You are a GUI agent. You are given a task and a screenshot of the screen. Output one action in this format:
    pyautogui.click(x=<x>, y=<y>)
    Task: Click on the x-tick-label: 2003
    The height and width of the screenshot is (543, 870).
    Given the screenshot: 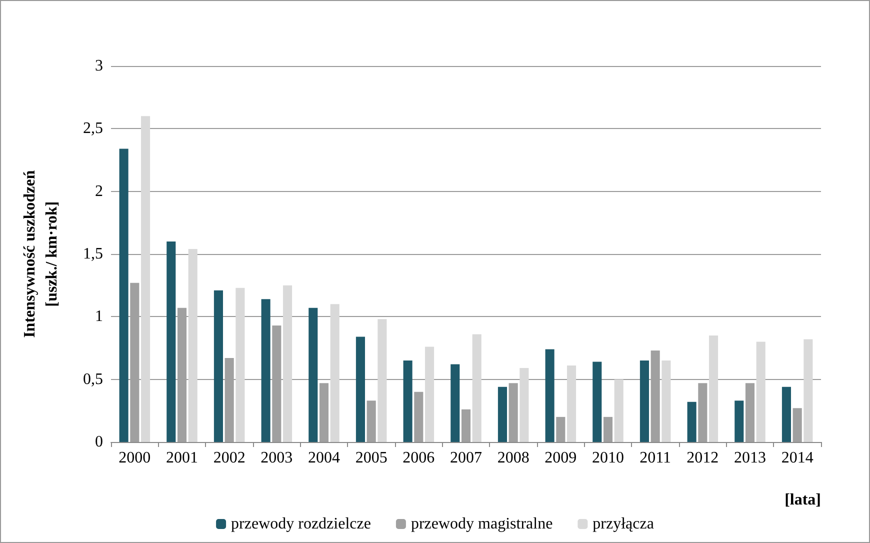 What is the action you would take?
    pyautogui.click(x=276, y=458)
    